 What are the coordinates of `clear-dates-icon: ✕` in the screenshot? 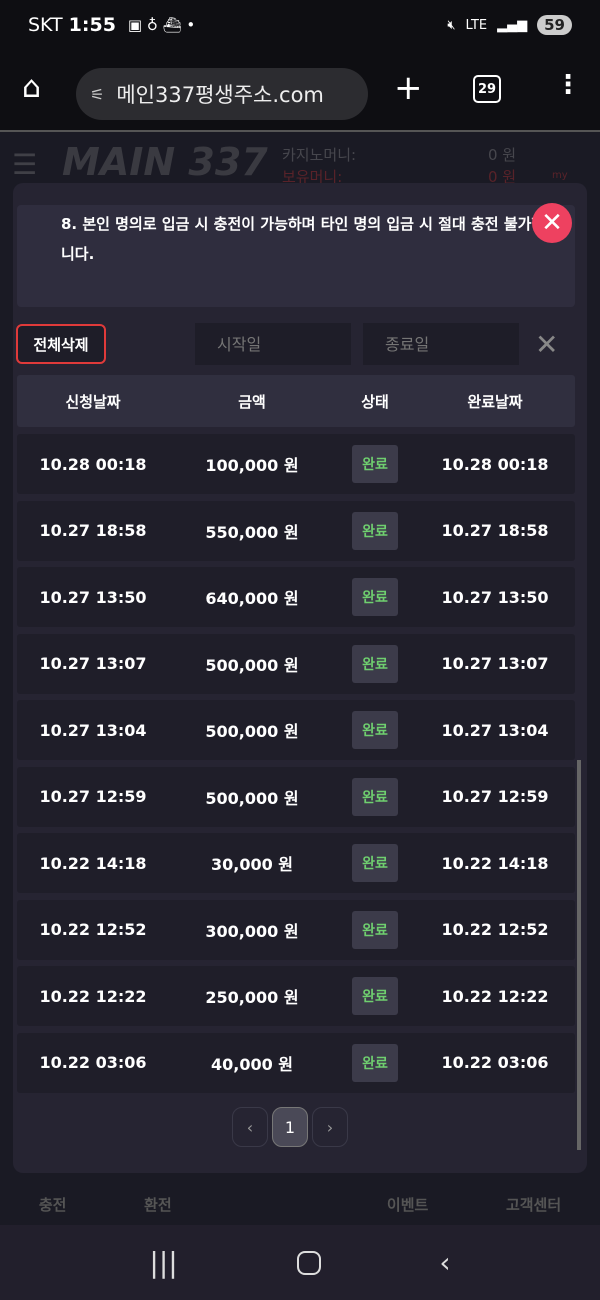 It's located at (547, 344).